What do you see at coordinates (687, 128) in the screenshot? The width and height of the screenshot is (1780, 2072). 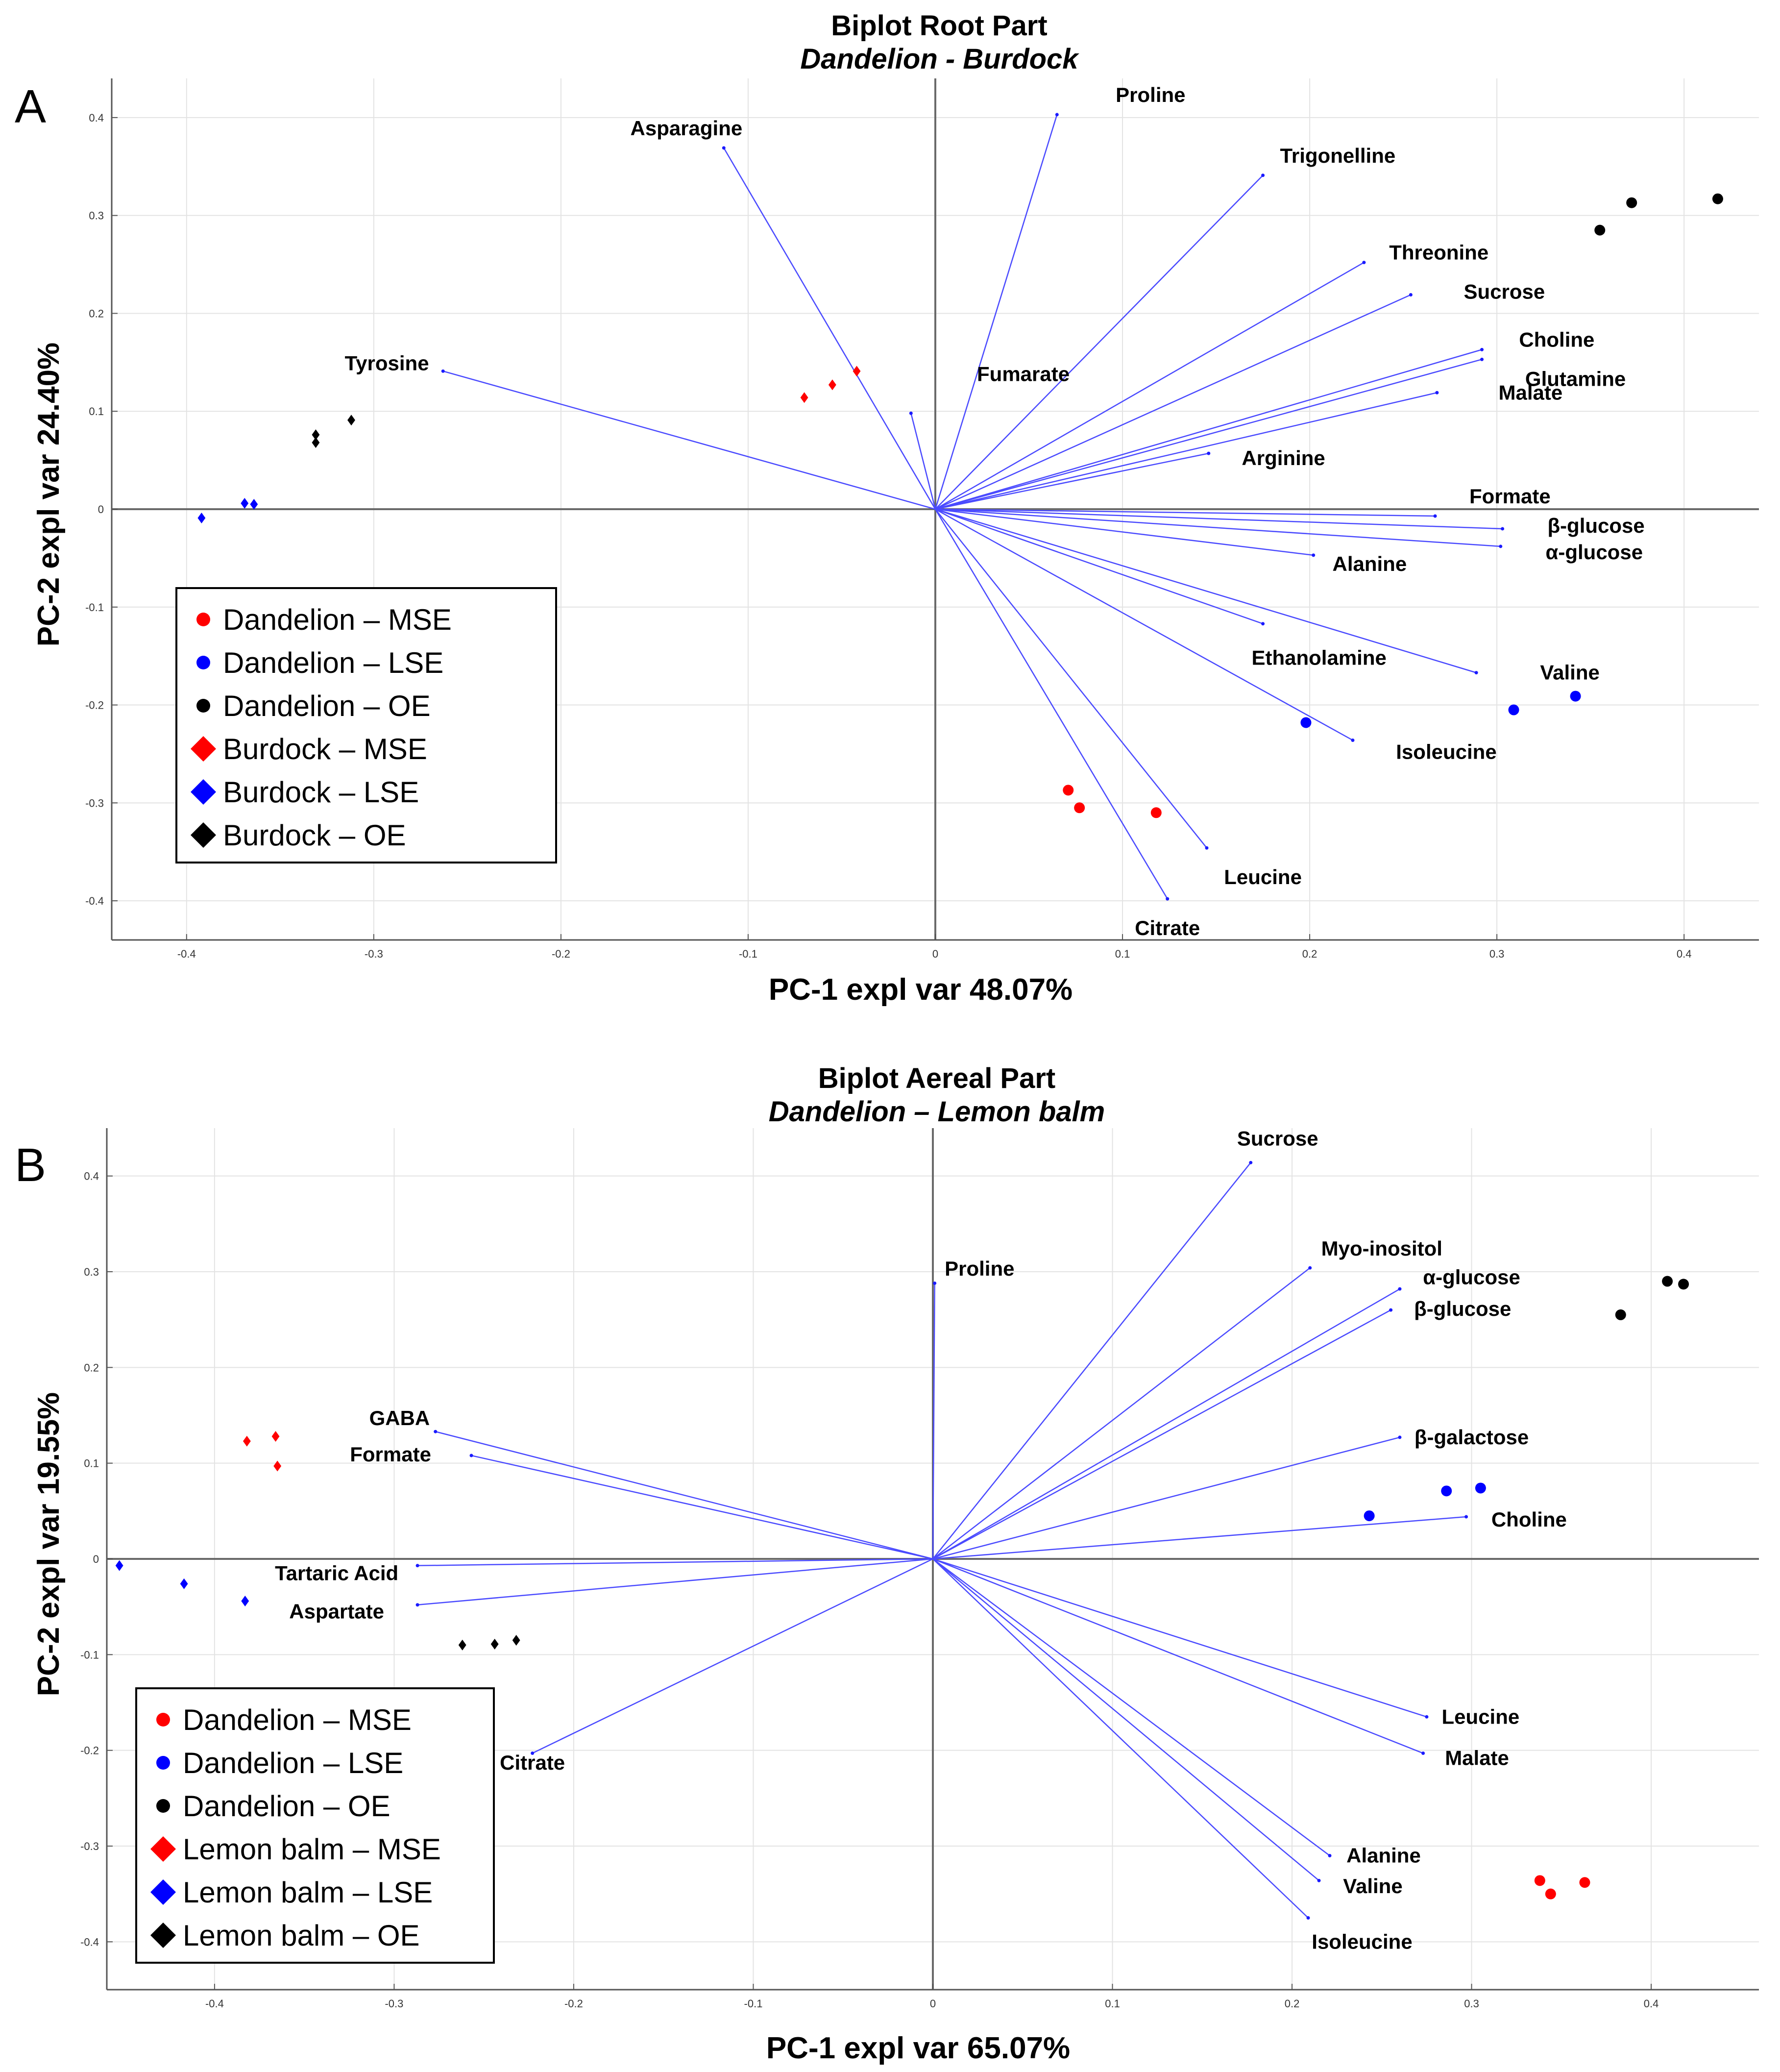 I see `loading-label: Asparagine` at bounding box center [687, 128].